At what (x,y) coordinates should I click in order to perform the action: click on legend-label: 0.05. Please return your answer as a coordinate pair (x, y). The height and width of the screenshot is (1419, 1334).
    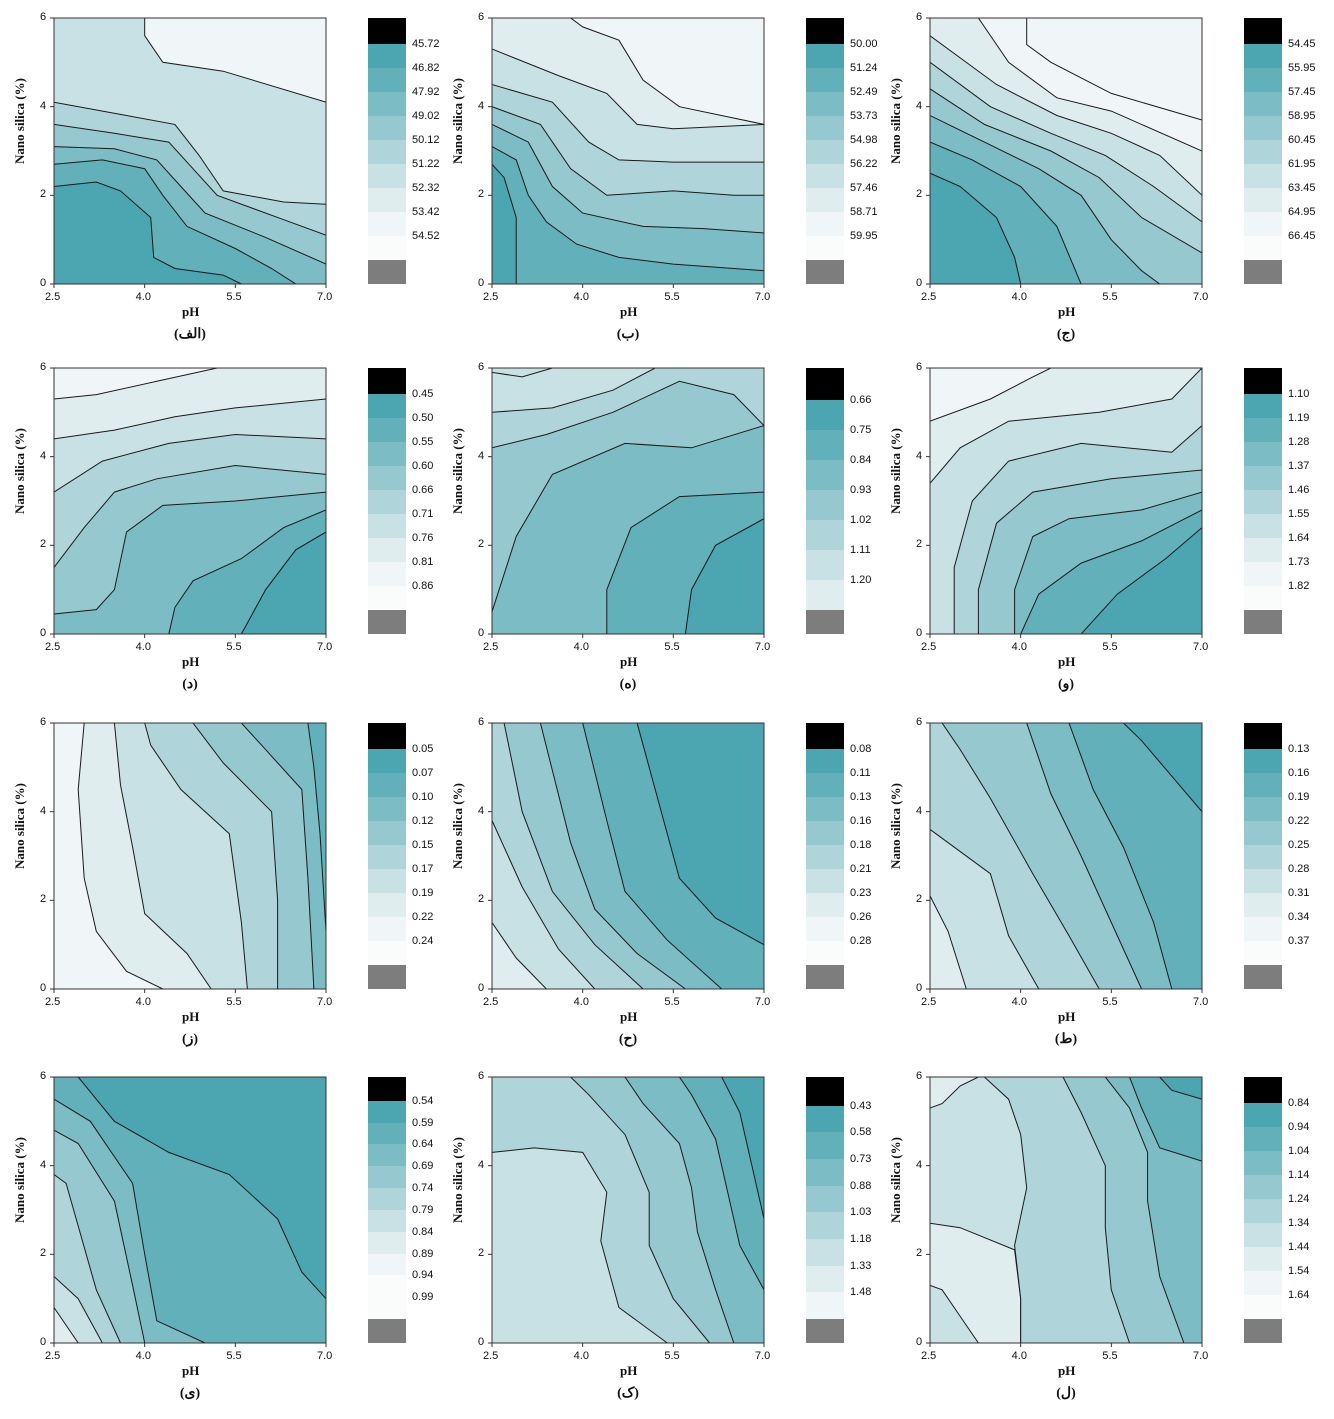
    Looking at the image, I should click on (423, 749).